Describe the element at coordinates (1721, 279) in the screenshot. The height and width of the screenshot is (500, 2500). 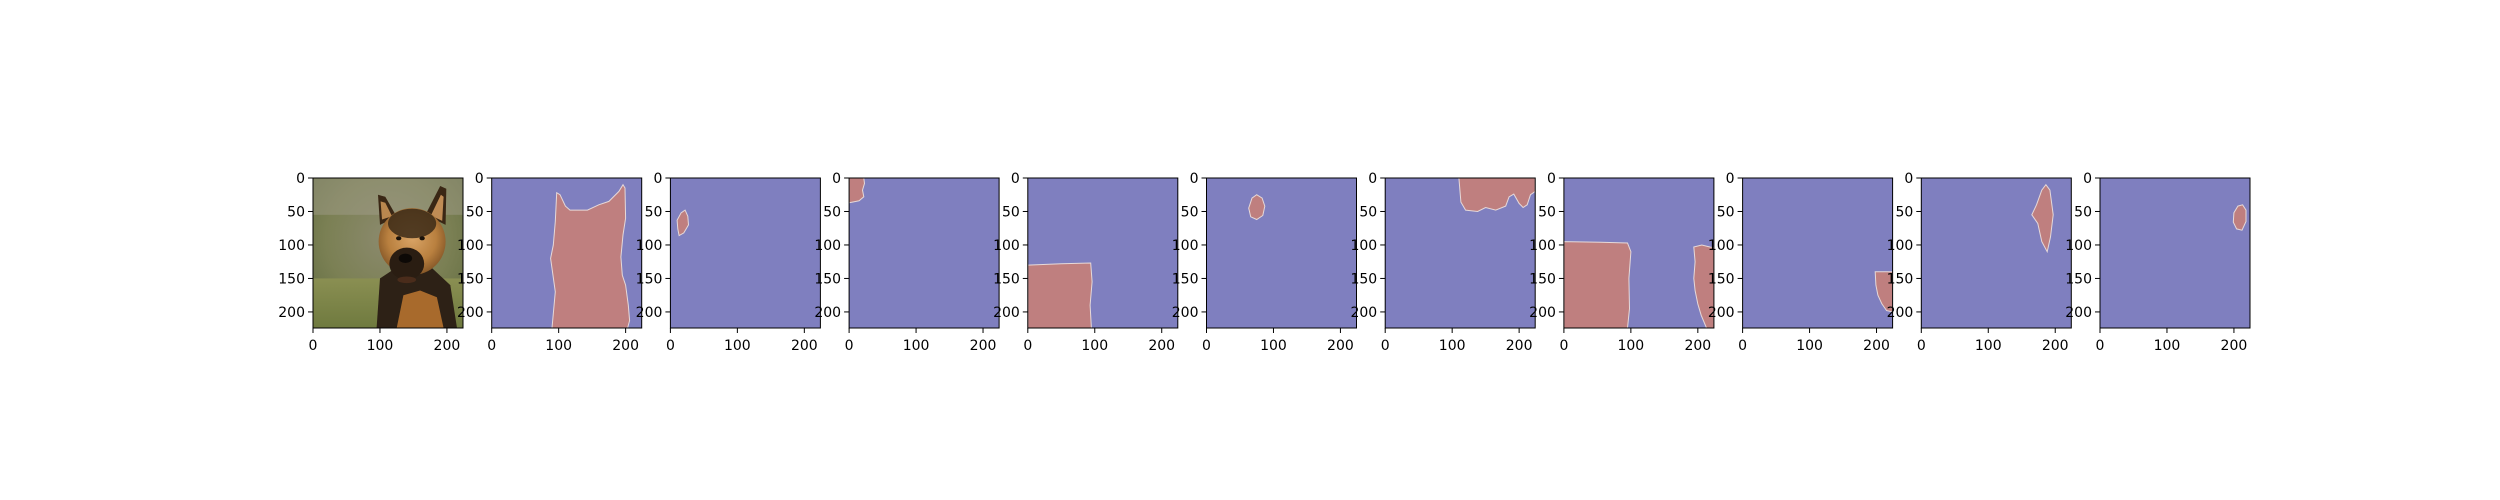
I see `ytick-label-9-150: 150` at that location.